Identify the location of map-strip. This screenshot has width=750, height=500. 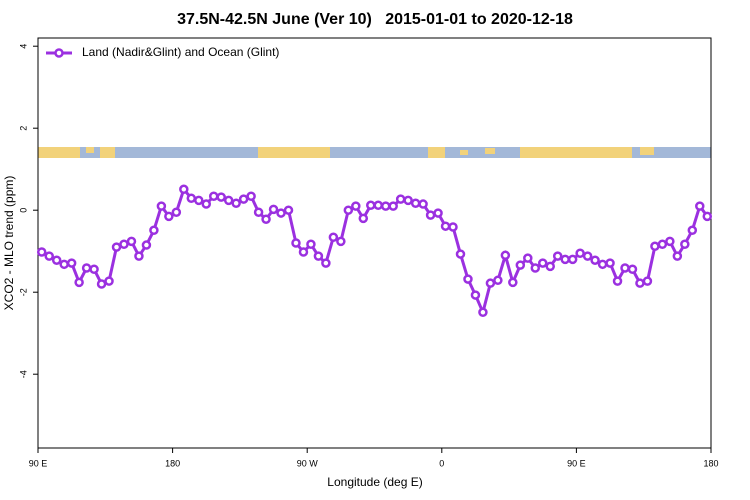
(374, 152).